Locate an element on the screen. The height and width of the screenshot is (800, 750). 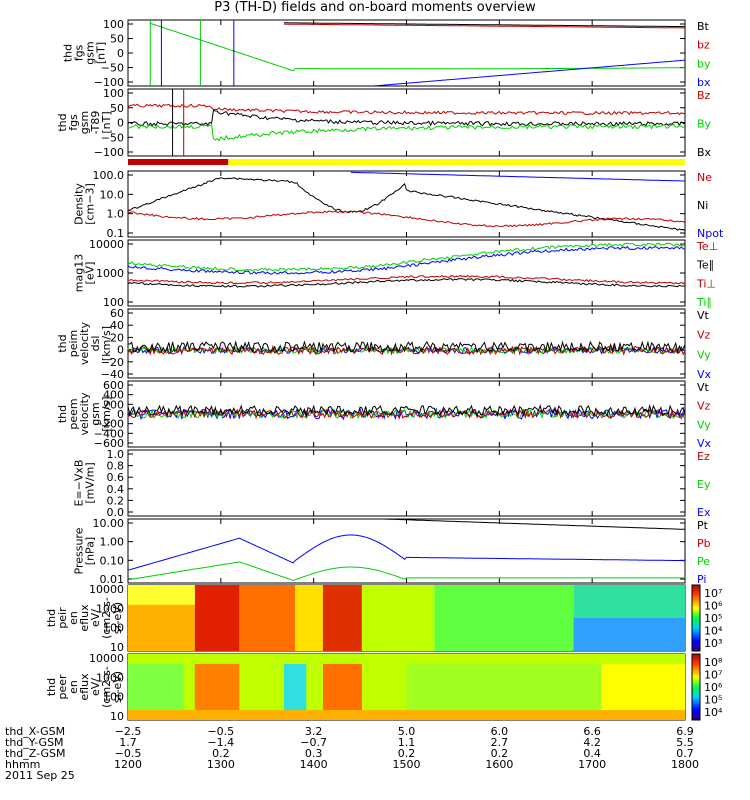
y-tick-label: 1.0 is located at coordinates (116, 454).